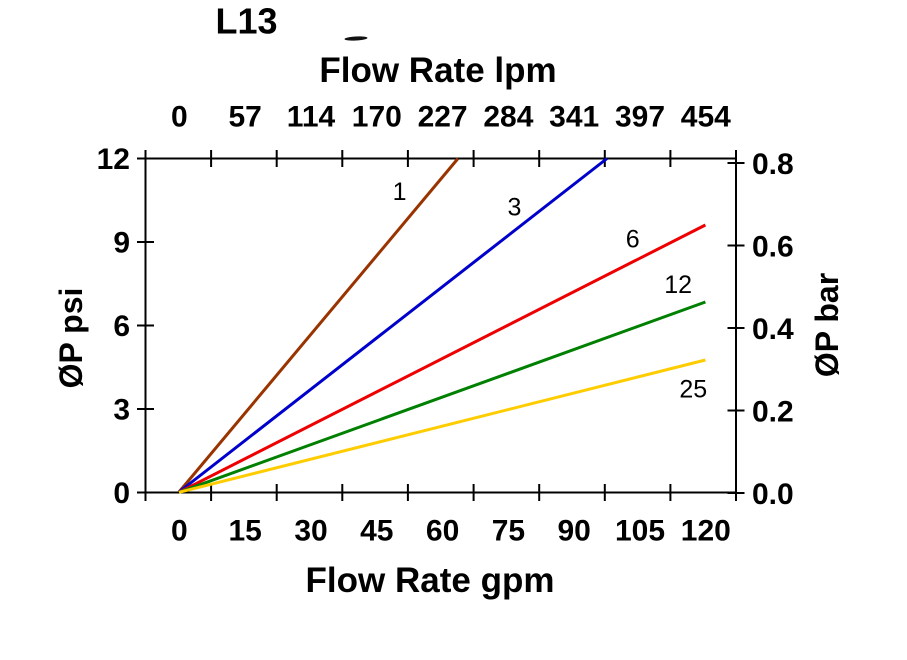  What do you see at coordinates (508, 531) in the screenshot?
I see `svg-text: 75` at bounding box center [508, 531].